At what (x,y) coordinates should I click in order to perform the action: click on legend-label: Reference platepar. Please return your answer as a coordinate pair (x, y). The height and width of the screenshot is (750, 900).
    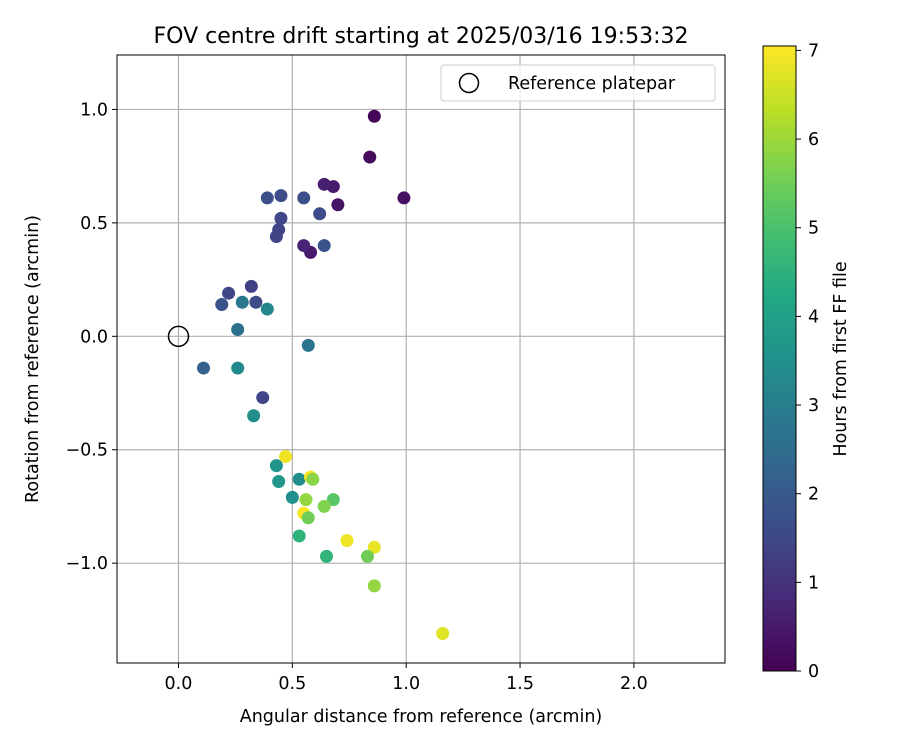
    Looking at the image, I should click on (592, 84).